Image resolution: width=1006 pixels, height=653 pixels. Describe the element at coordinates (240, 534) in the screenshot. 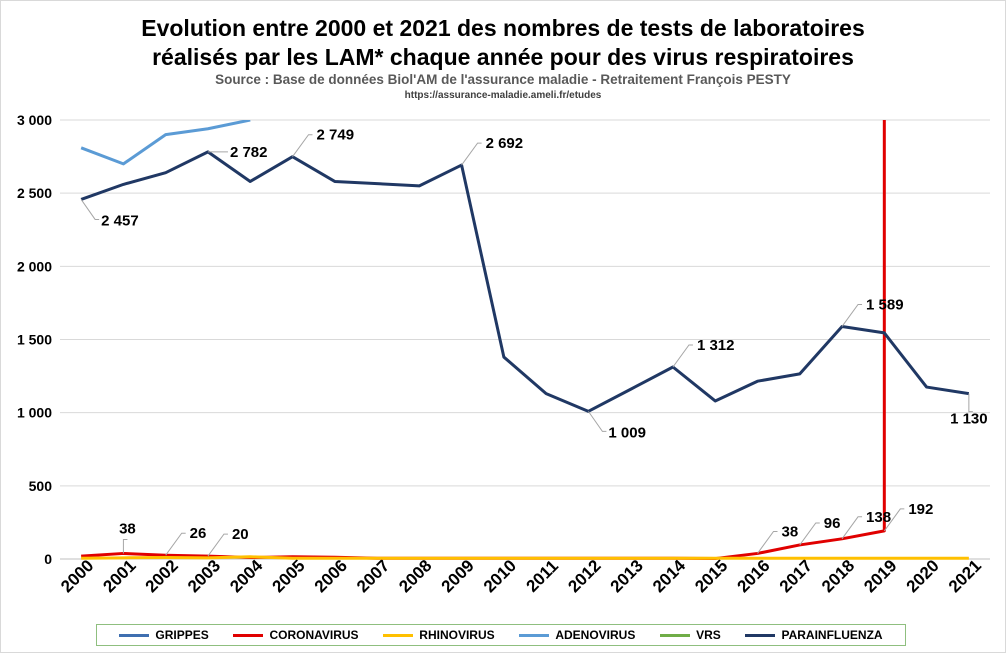

I see `data-label: 20` at that location.